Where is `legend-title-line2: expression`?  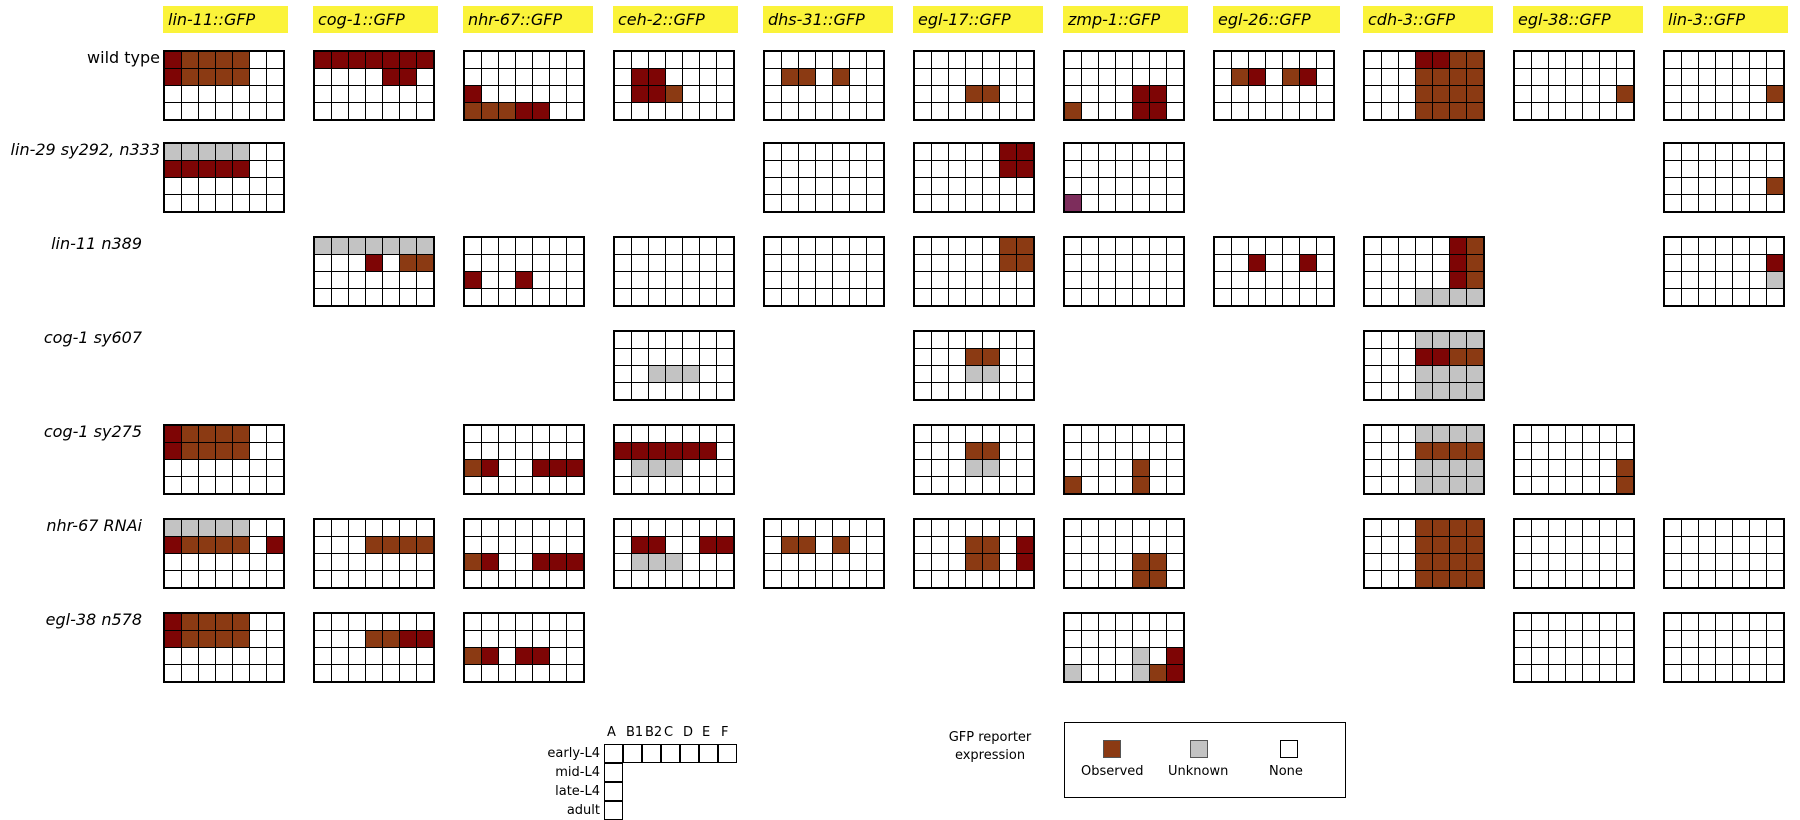 legend-title-line2: expression is located at coordinates (990, 755).